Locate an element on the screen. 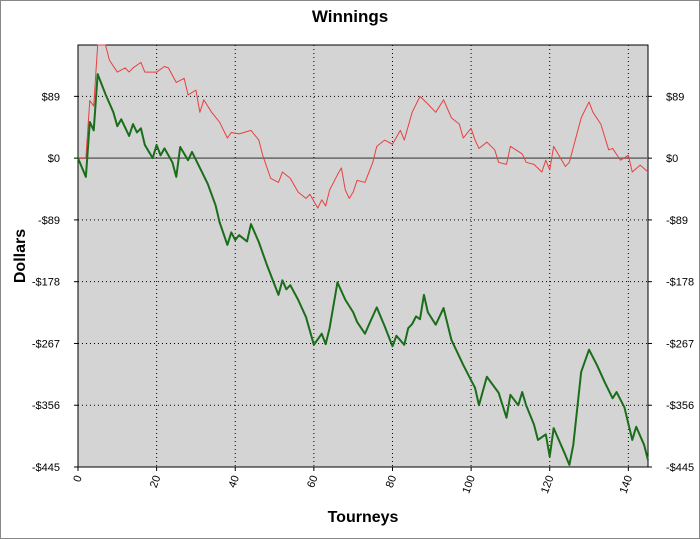 Image resolution: width=700 pixels, height=539 pixels. y2-tick-label: -$267 is located at coordinates (680, 344).